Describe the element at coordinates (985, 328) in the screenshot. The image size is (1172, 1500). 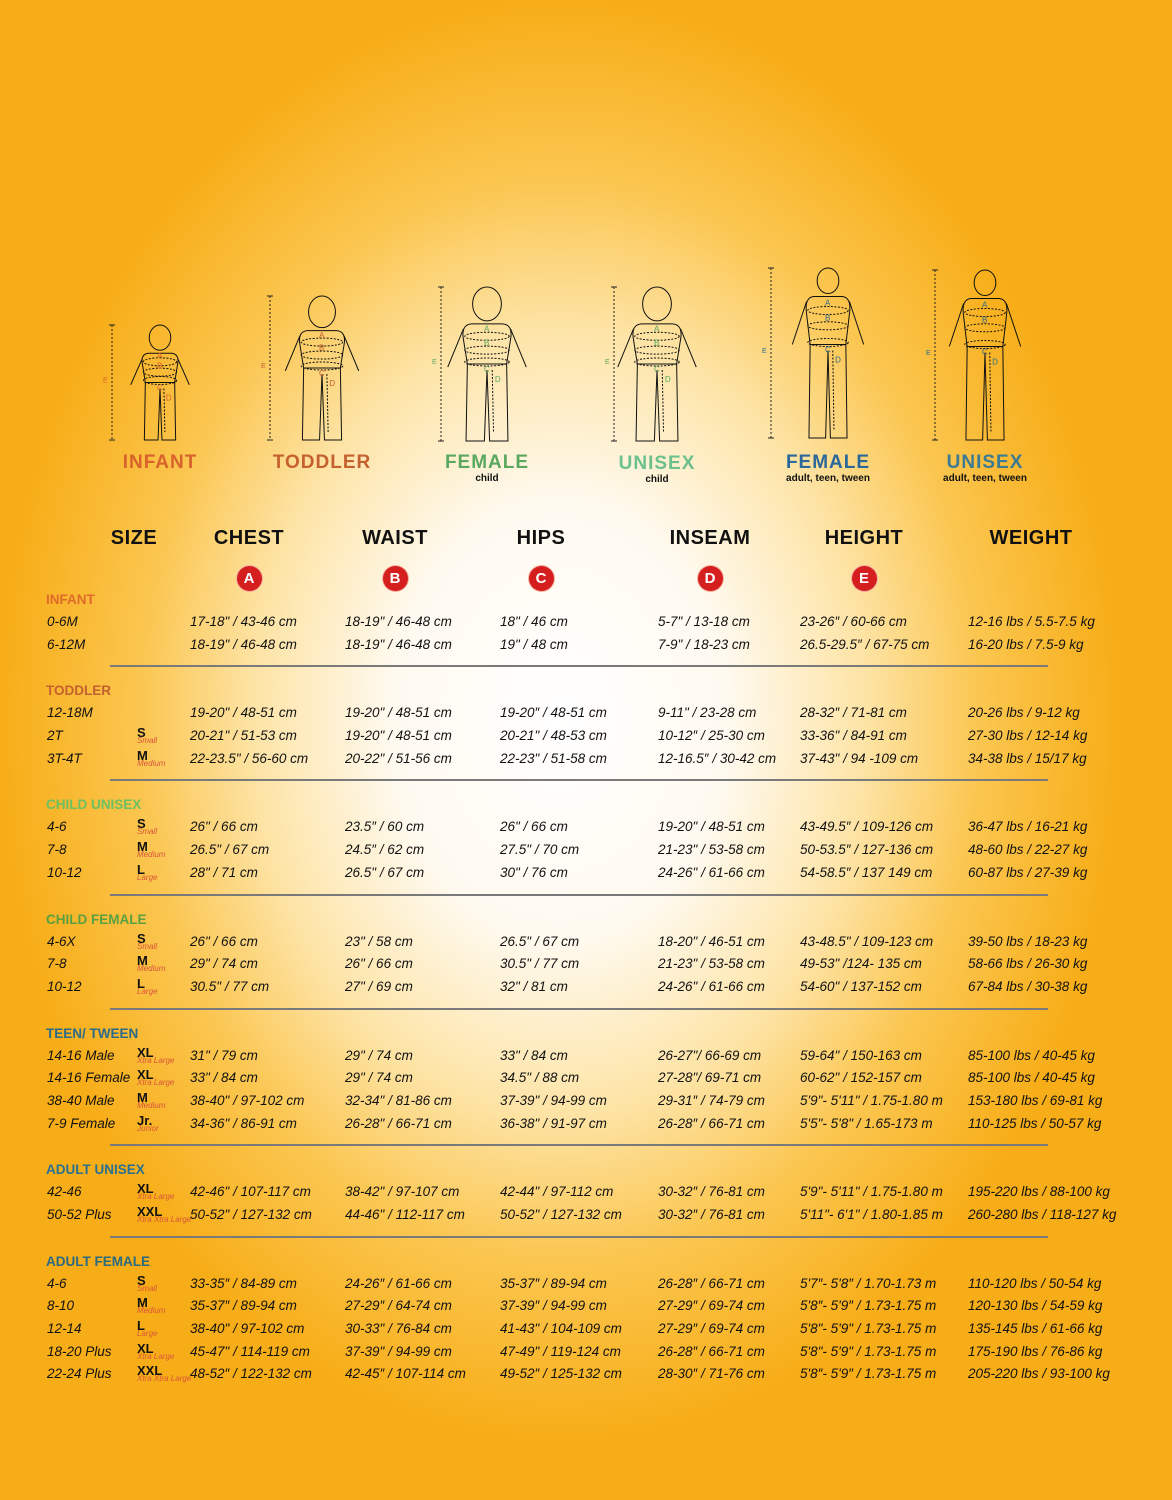
I see `measure-ring-waist` at that location.